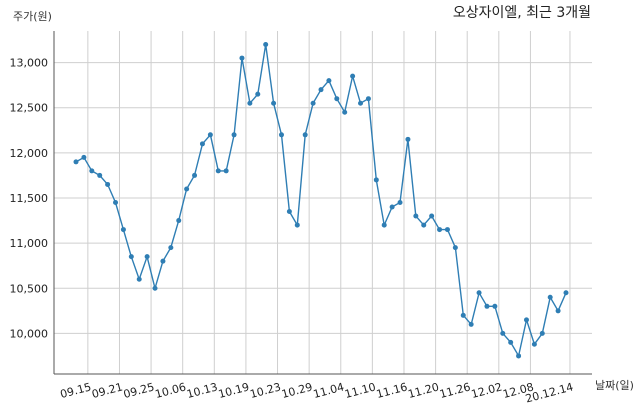 This screenshot has width=640, height=414. Describe the element at coordinates (29, 288) in the screenshot. I see `y-tick-label: 10,500` at that location.